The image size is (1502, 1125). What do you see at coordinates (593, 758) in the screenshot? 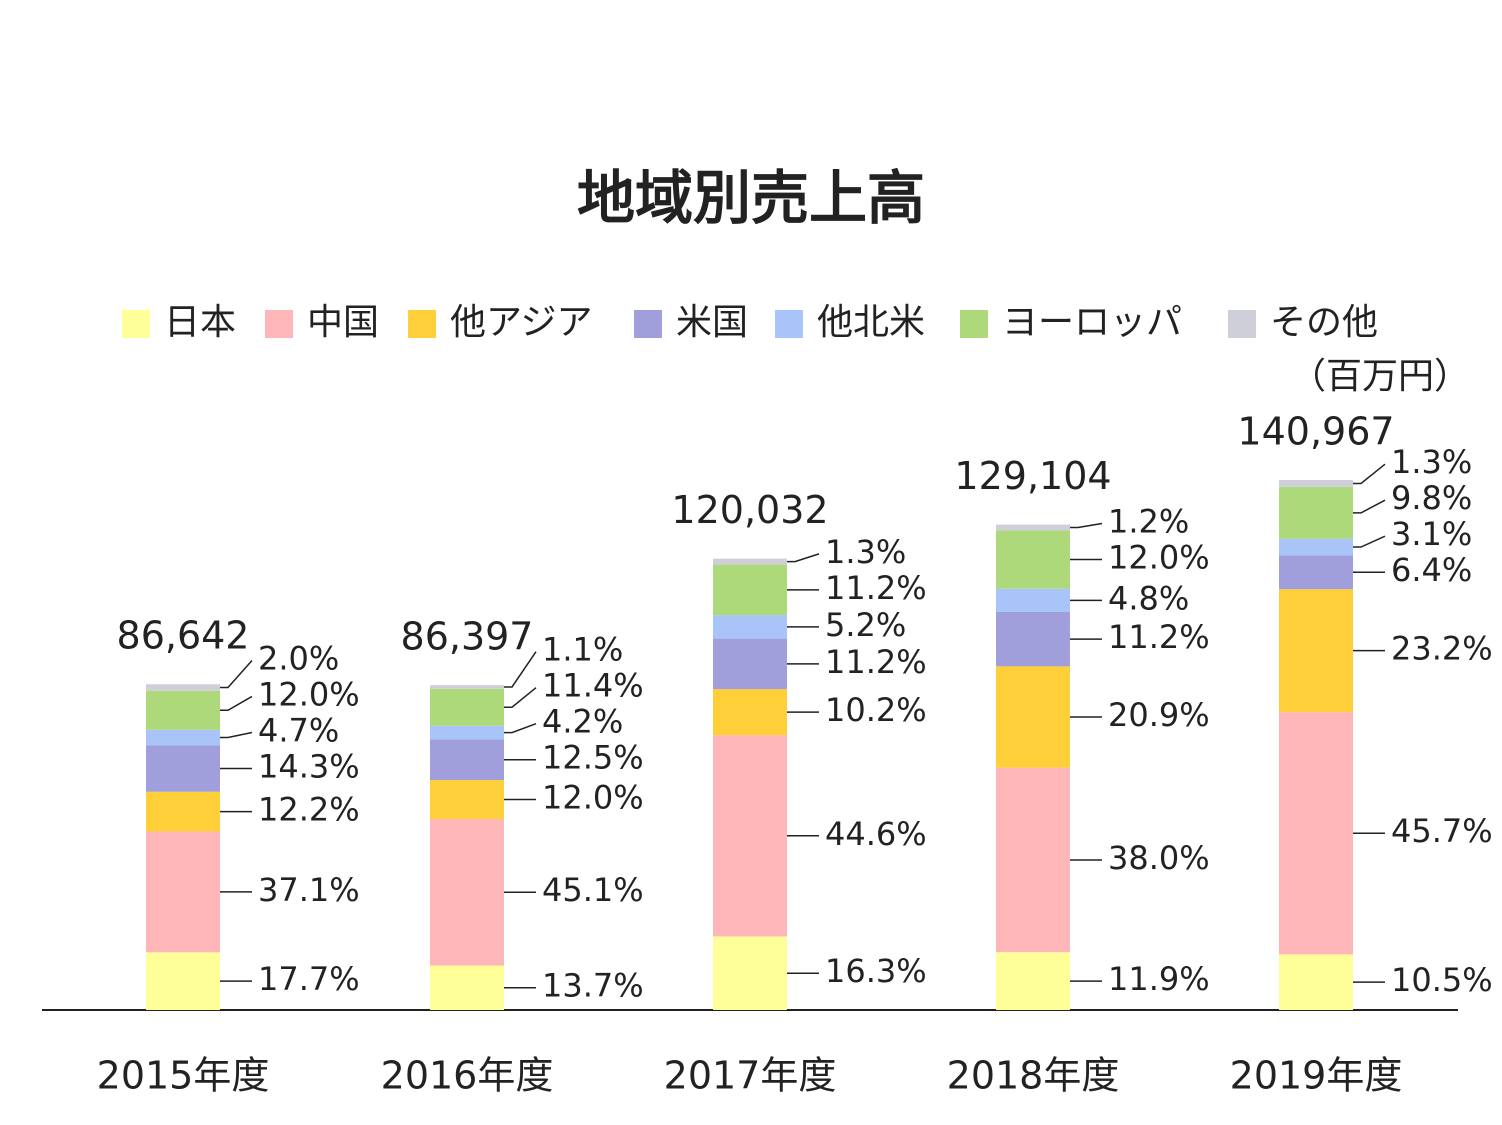
I see `data-label: 12.5%` at bounding box center [593, 758].